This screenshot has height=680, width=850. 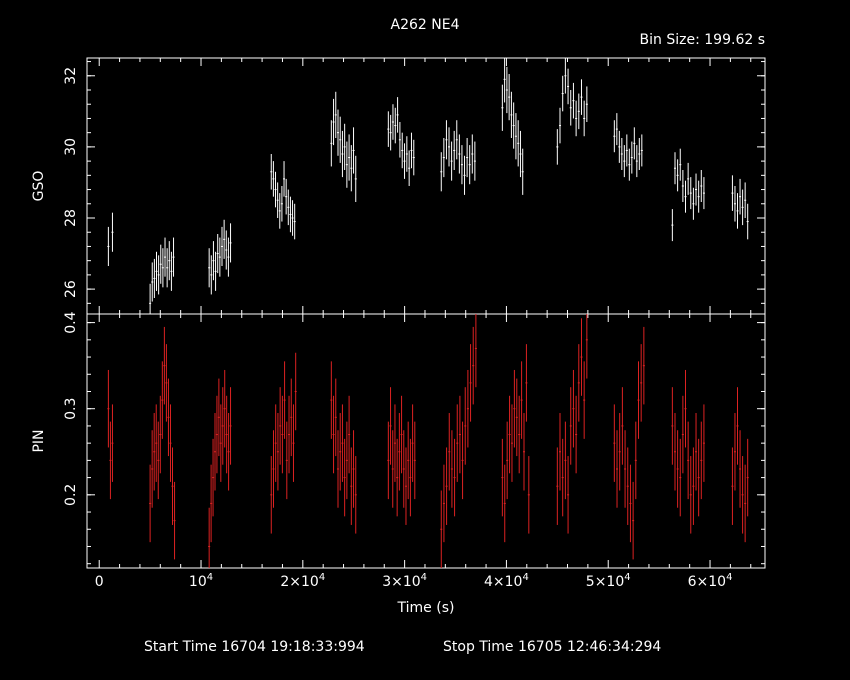 I want to click on y-tick-label: 0.4, so click(x=71, y=322).